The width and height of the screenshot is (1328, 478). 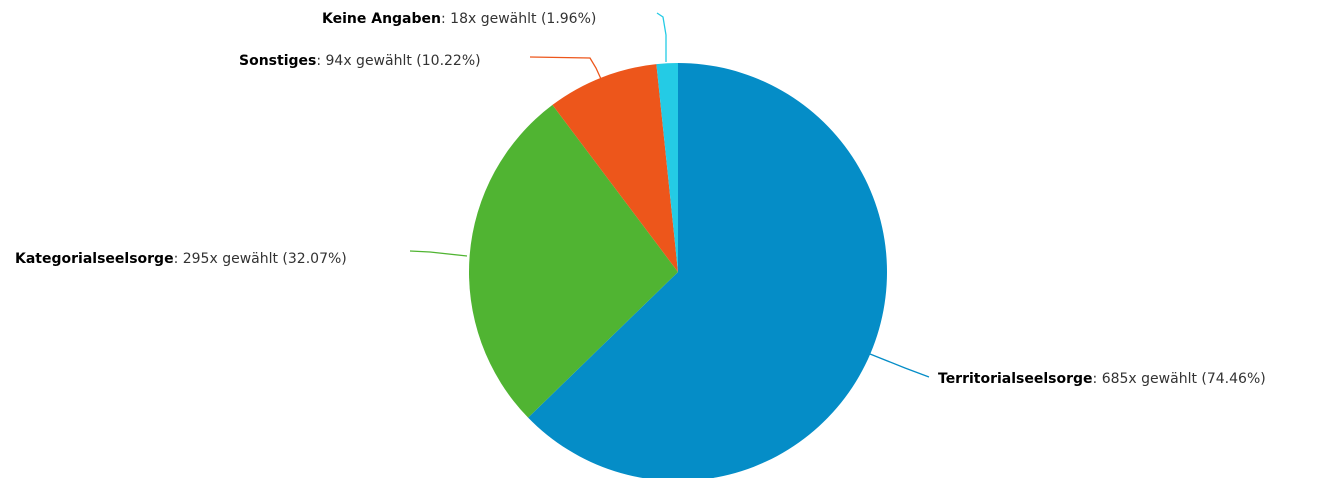 What do you see at coordinates (277, 61) in the screenshot?
I see `slice-label-name: Sonstiges` at bounding box center [277, 61].